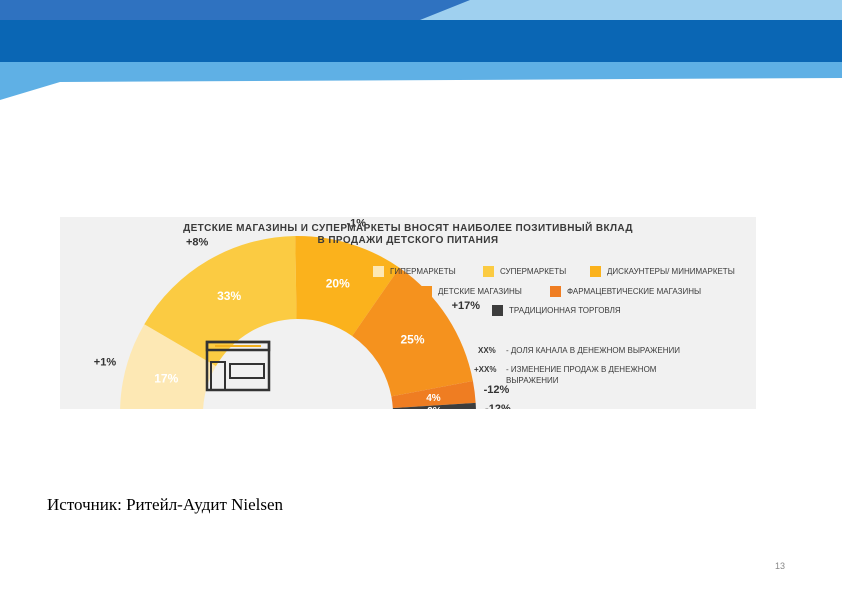 Image resolution: width=842 pixels, height=595 pixels. What do you see at coordinates (421, 81) in the screenshot?
I see `header-bottom-wave` at bounding box center [421, 81].